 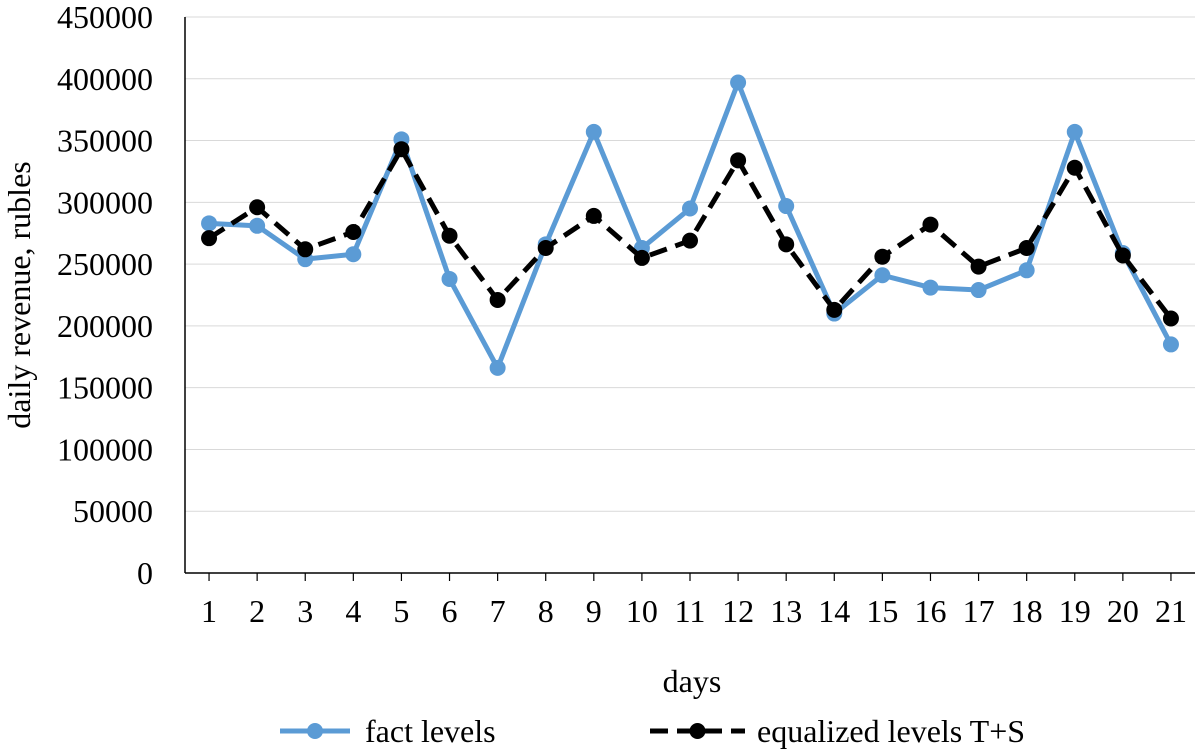 What do you see at coordinates (642, 611) in the screenshot?
I see `x-tick-label: 10` at bounding box center [642, 611].